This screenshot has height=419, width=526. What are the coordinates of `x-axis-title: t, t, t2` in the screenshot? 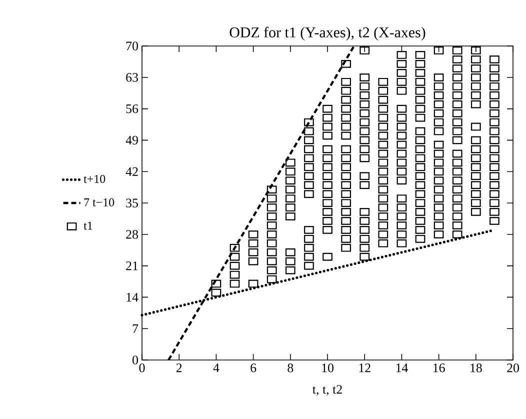 It's located at (327, 390).